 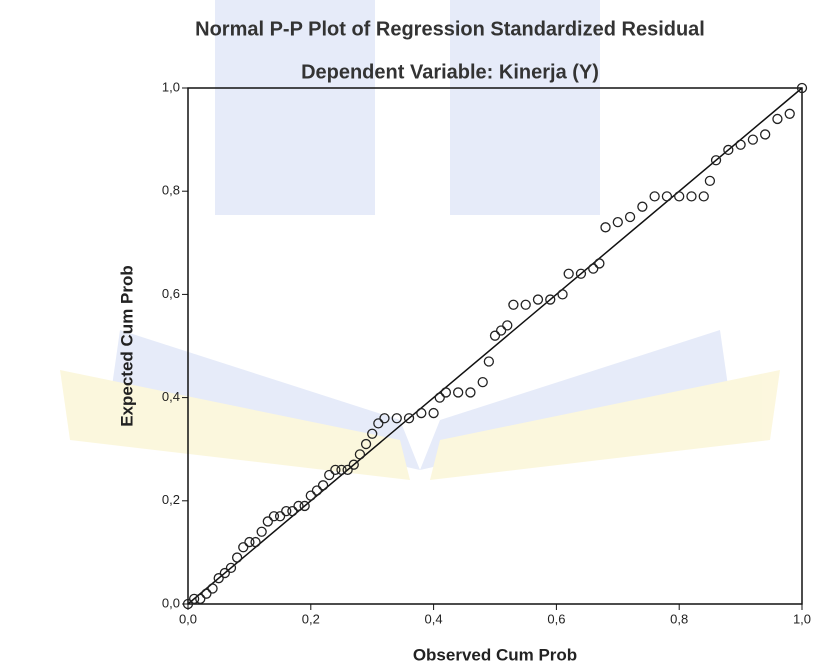 I want to click on x-tick-label: 0,8, so click(x=679, y=618).